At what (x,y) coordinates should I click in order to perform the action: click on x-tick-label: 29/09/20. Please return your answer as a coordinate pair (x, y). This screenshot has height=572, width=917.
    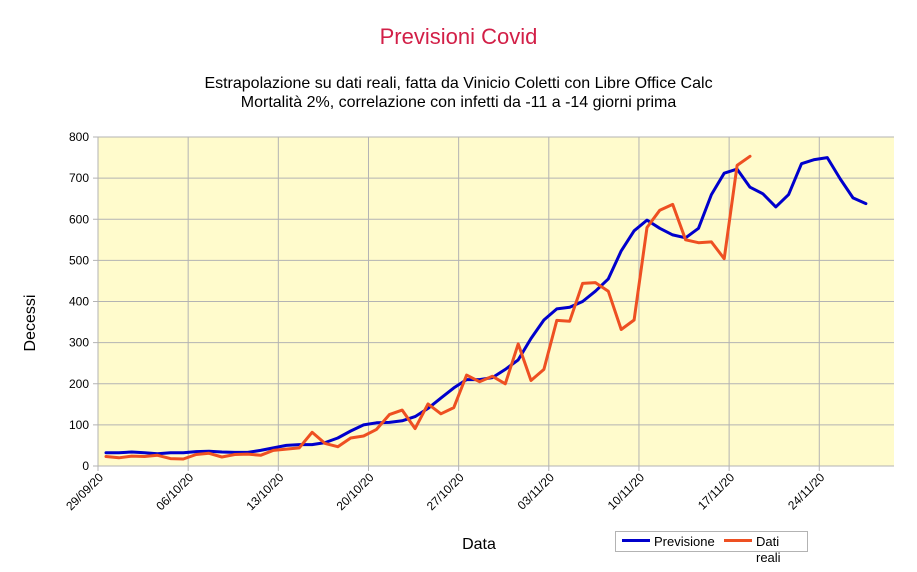
    Looking at the image, I should click on (84, 491).